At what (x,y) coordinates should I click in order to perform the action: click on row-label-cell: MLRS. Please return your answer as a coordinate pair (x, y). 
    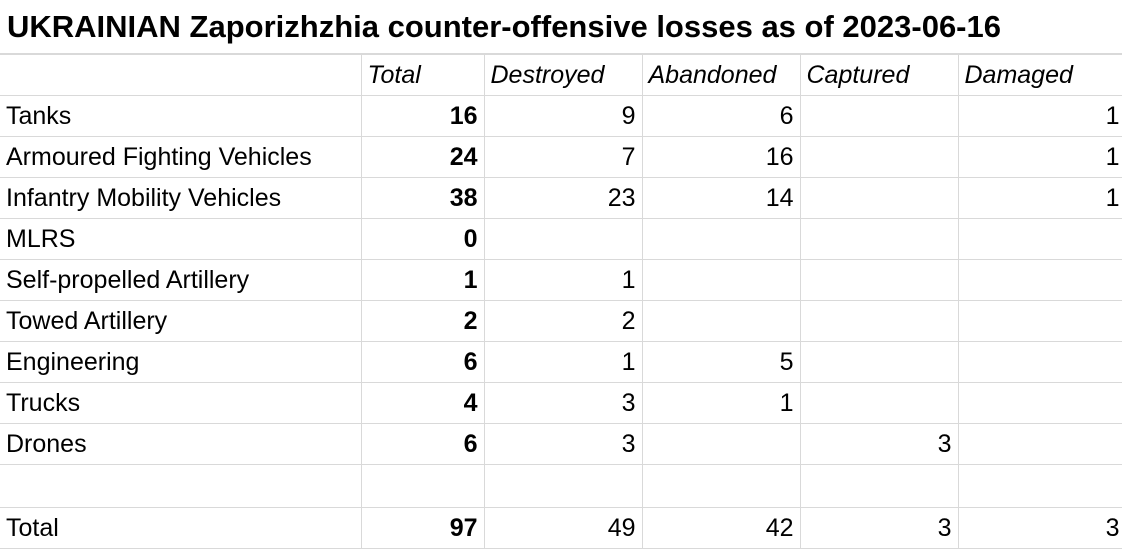
    Looking at the image, I should click on (181, 239).